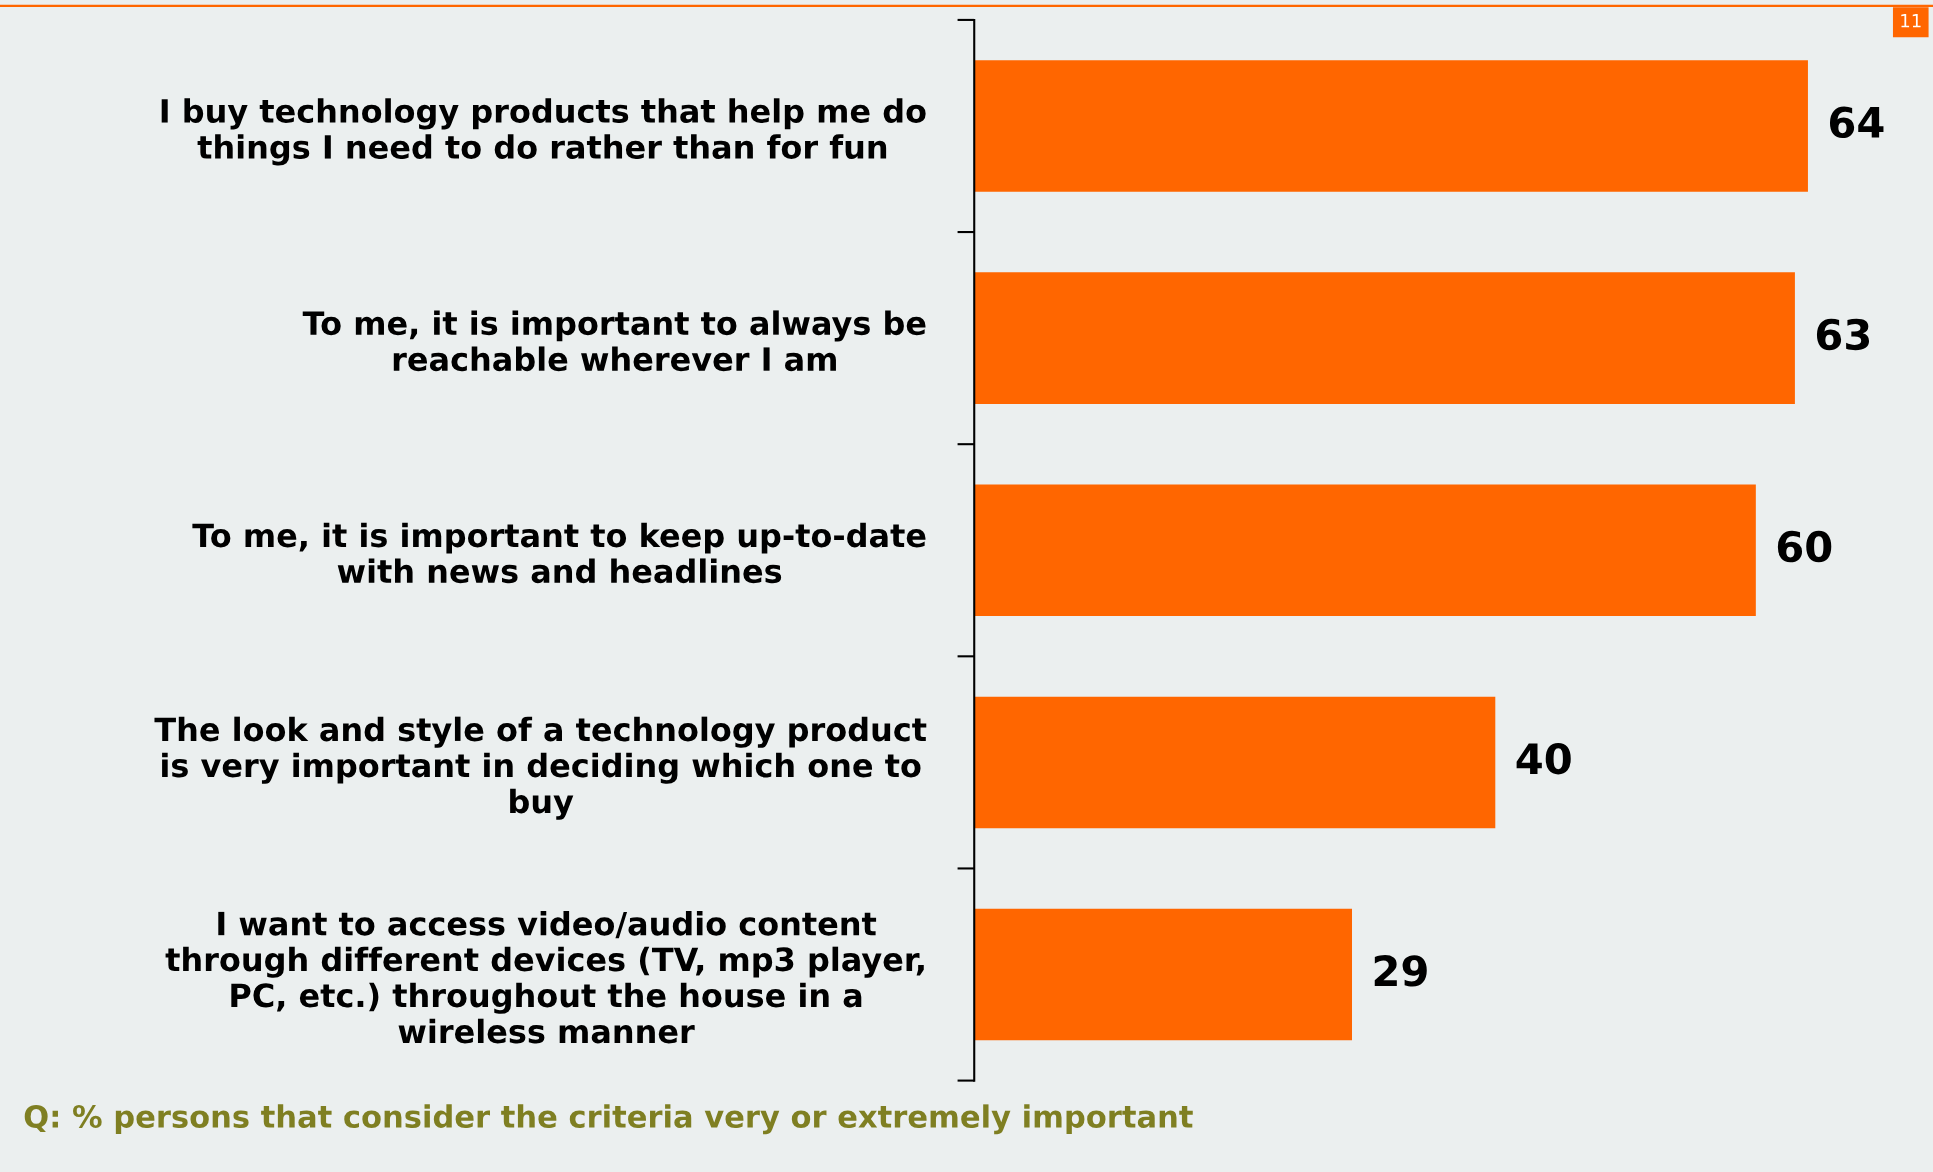 This screenshot has width=1933, height=1172. Describe the element at coordinates (540, 768) in the screenshot. I see `y-tick-label: The look and style of a technology product is very important in deciding which one to buy` at that location.